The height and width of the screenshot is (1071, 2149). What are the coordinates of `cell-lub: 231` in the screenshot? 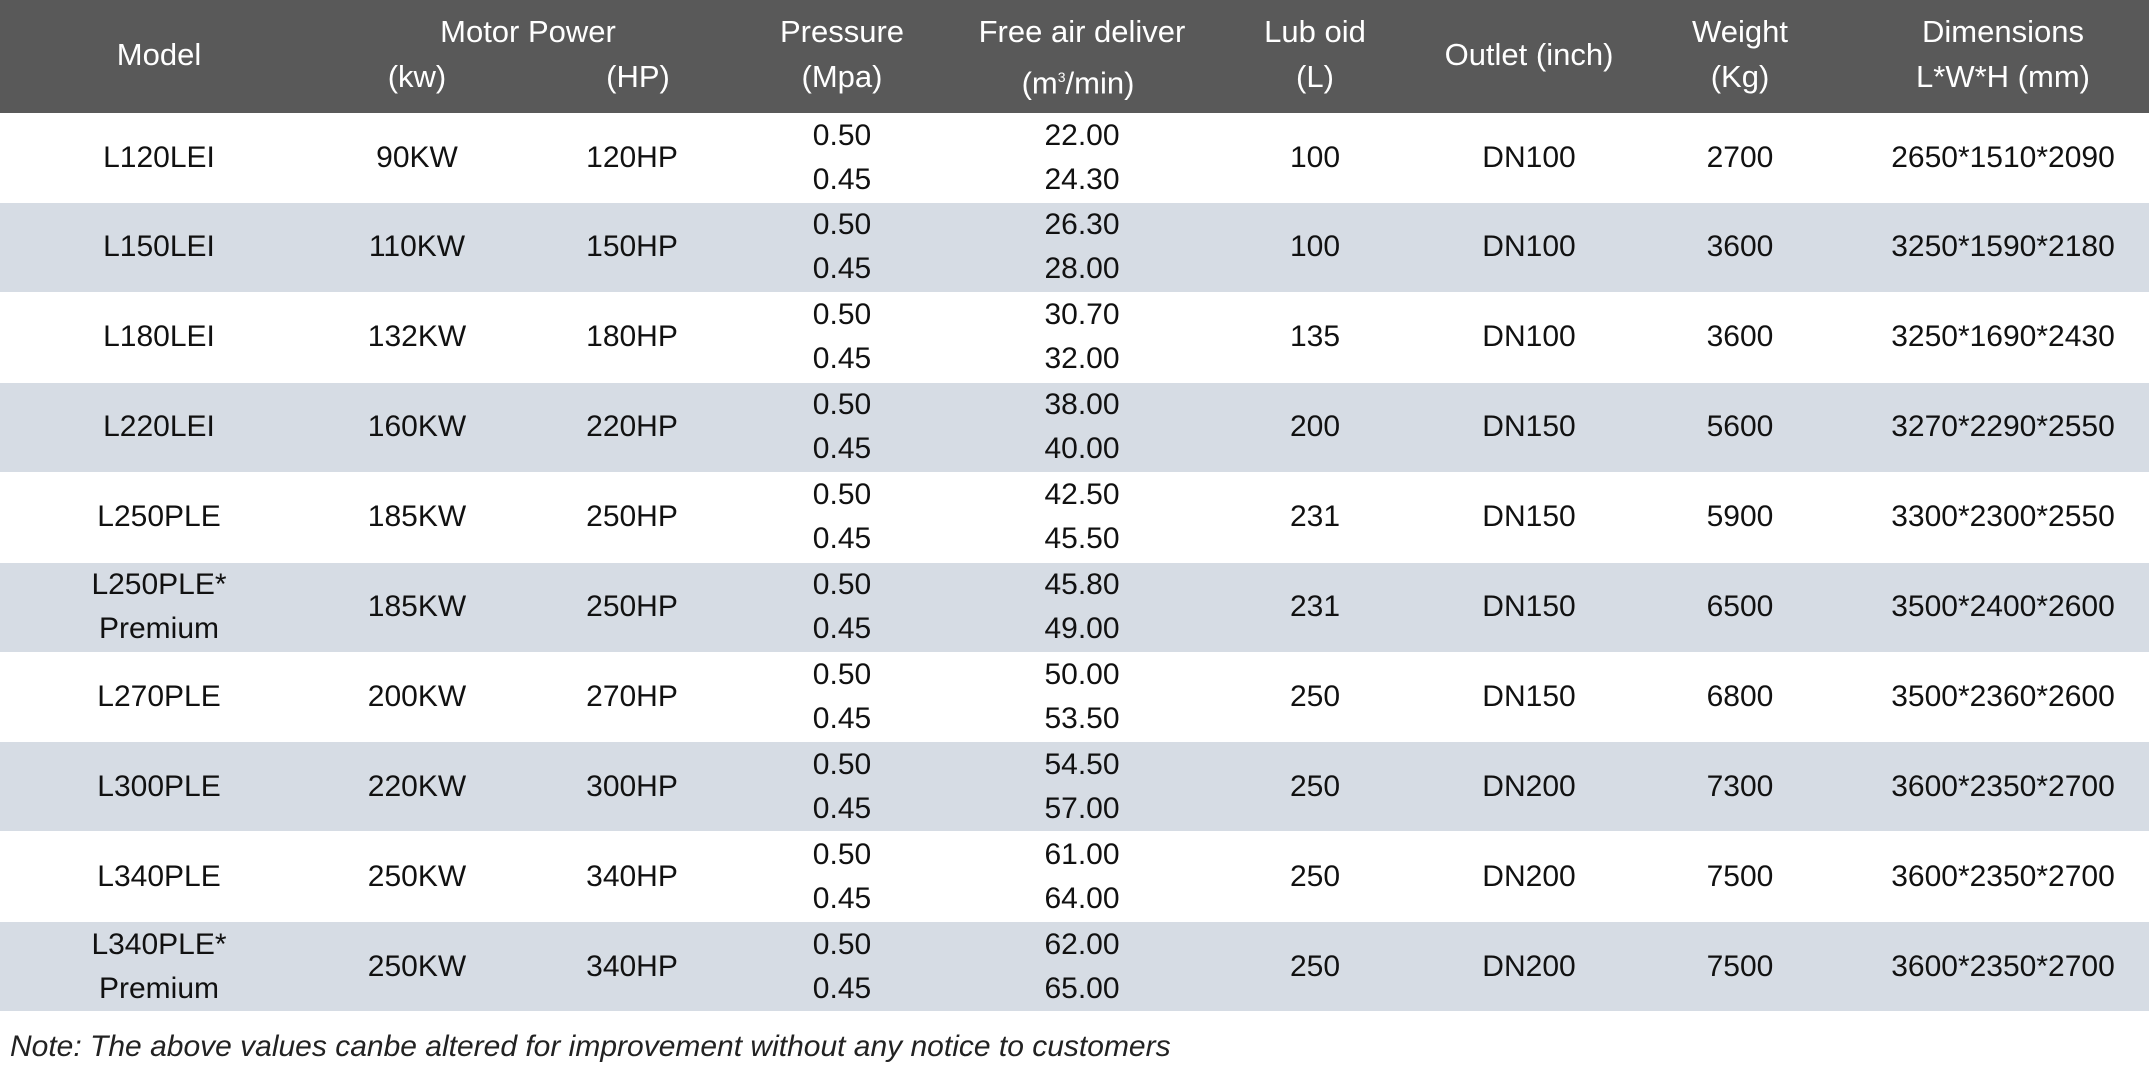 It's located at (1315, 517).